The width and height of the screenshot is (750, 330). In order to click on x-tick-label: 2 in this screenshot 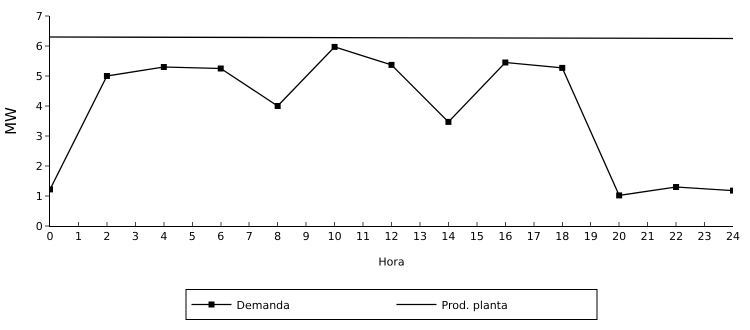, I will do `click(106, 237)`.